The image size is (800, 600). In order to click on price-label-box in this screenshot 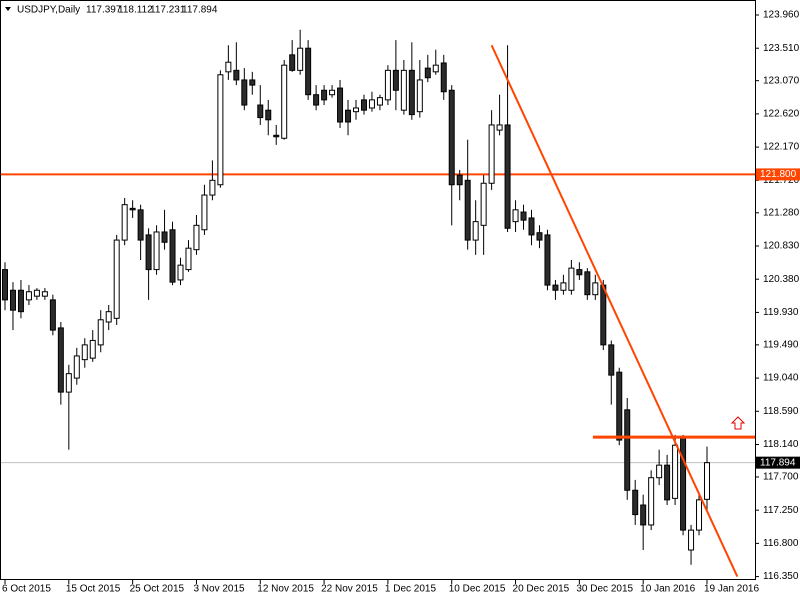, I will do `click(778, 462)`.